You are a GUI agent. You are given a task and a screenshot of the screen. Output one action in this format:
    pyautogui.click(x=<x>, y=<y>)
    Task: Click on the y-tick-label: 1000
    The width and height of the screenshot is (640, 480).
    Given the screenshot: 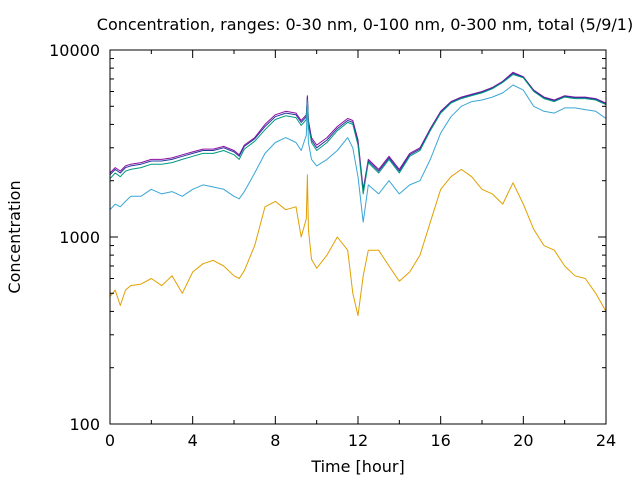 What is the action you would take?
    pyautogui.click(x=79, y=237)
    